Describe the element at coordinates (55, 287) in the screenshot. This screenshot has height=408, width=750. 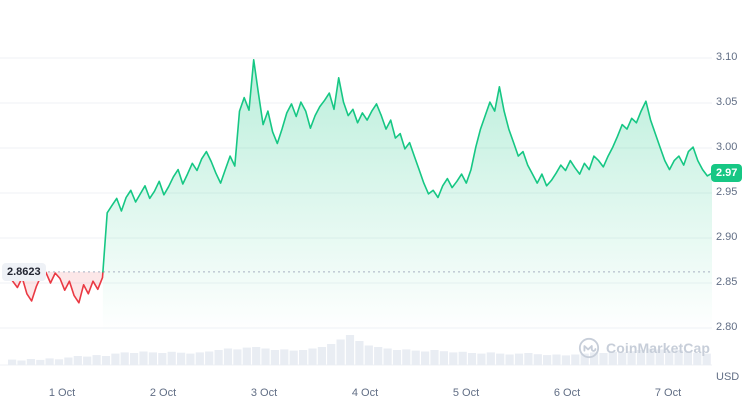
I see `price-line-down` at that location.